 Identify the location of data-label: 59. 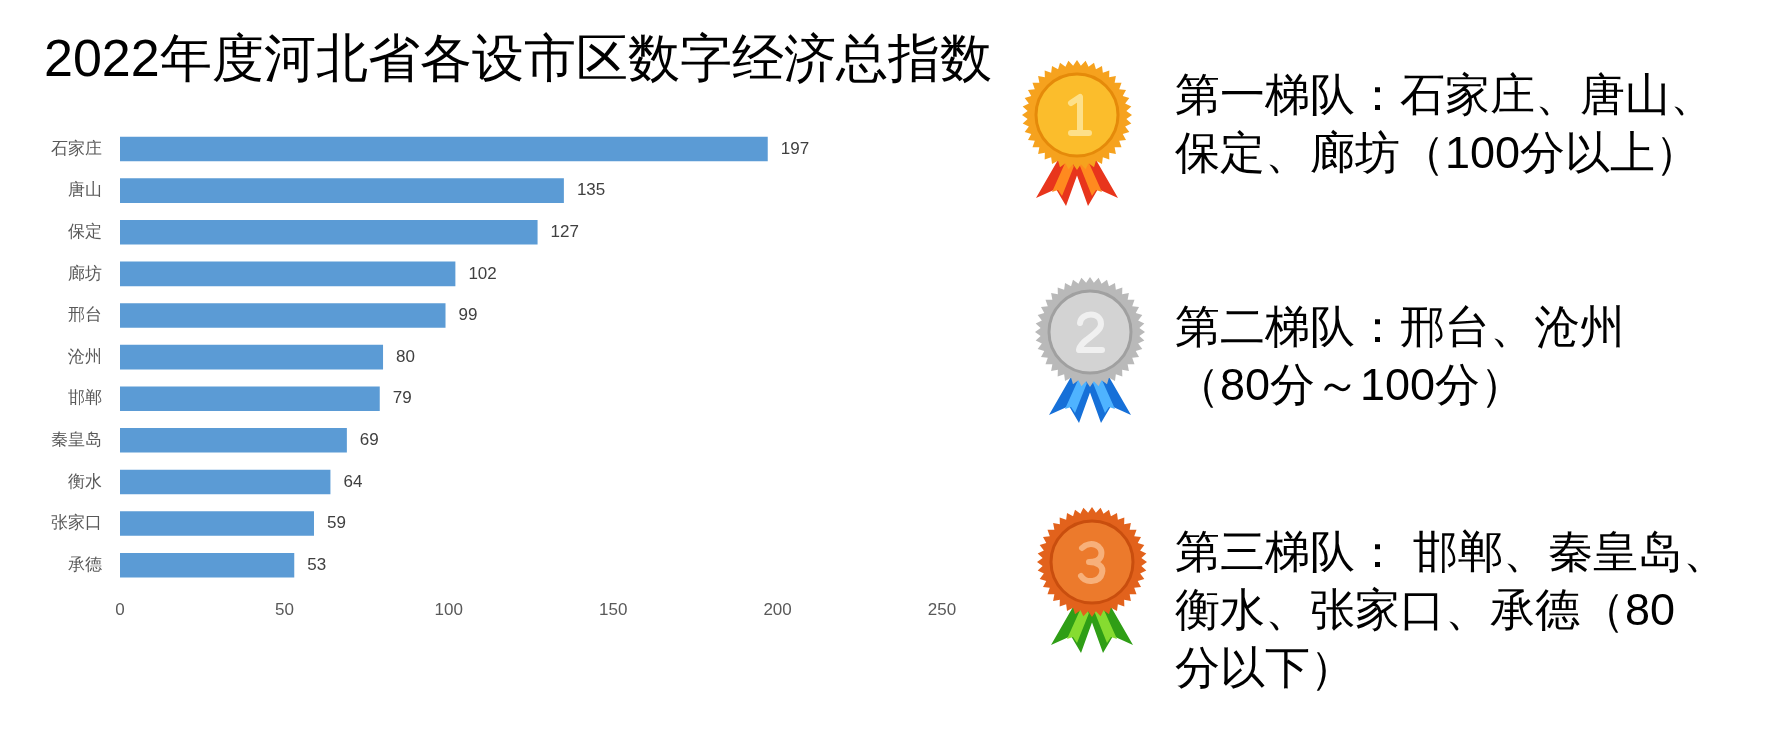
(336, 523).